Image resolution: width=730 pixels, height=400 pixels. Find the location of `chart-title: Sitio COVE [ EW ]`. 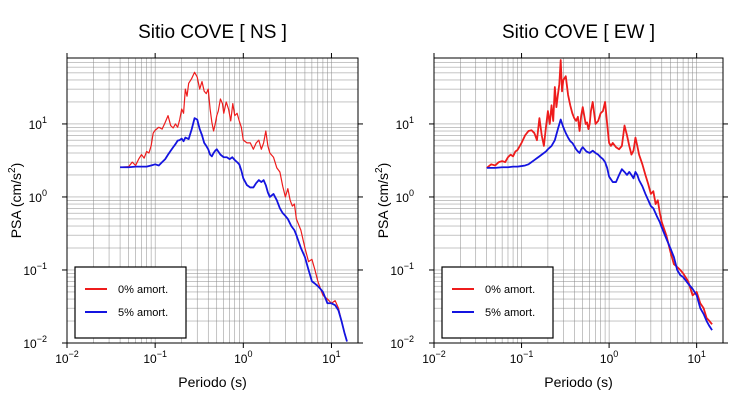

chart-title: Sitio COVE [ EW ] is located at coordinates (578, 32).